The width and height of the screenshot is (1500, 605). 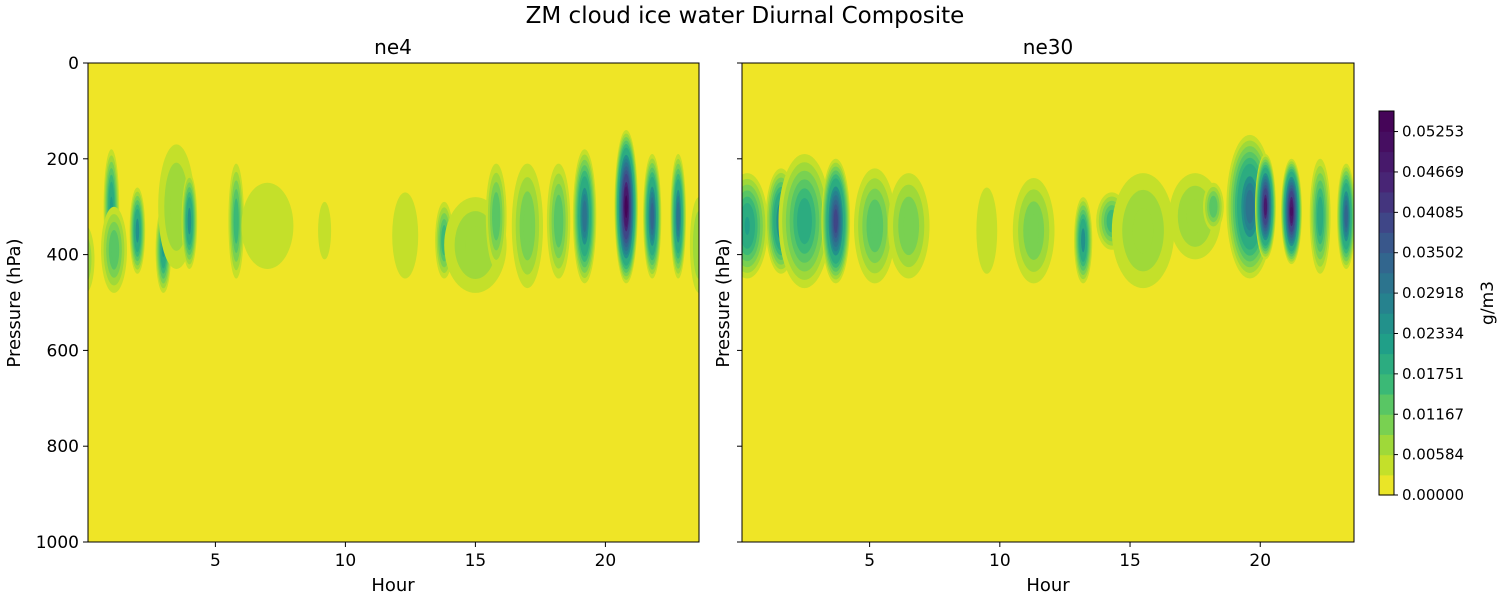 I want to click on y-tick-label: 800, so click(x=63, y=447).